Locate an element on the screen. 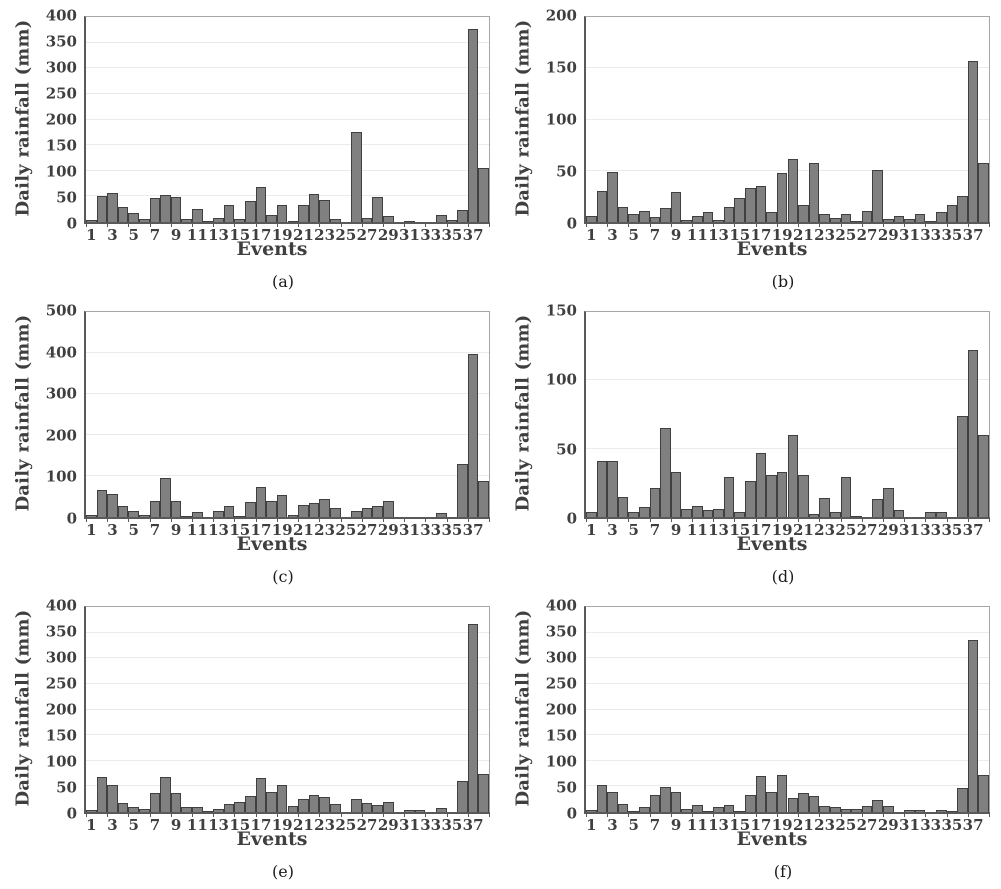 The height and width of the screenshot is (889, 1001). x-tick-label: 21 is located at coordinates (303, 825).